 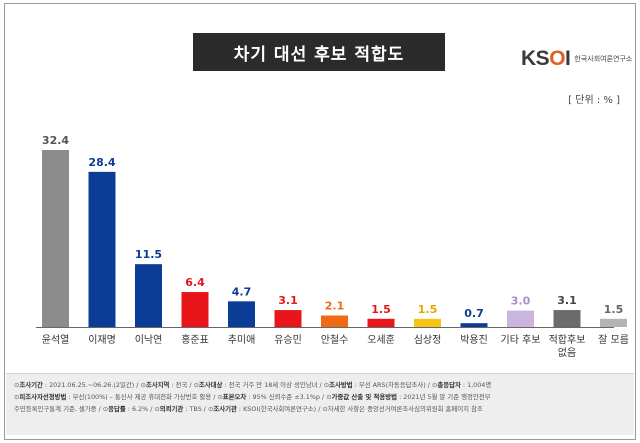 I want to click on logo-subtitle: 한국사회여론연구소, so click(x=603, y=59).